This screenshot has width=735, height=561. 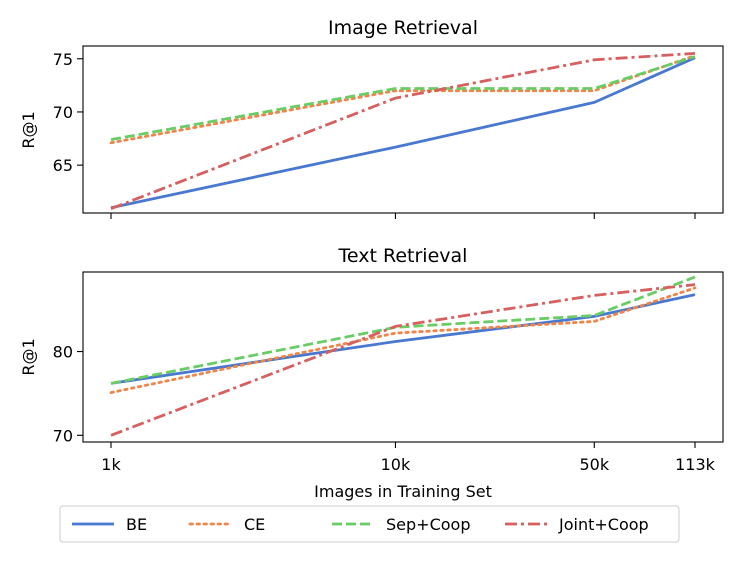 What do you see at coordinates (111, 464) in the screenshot?
I see `x-tick-label: 1k` at bounding box center [111, 464].